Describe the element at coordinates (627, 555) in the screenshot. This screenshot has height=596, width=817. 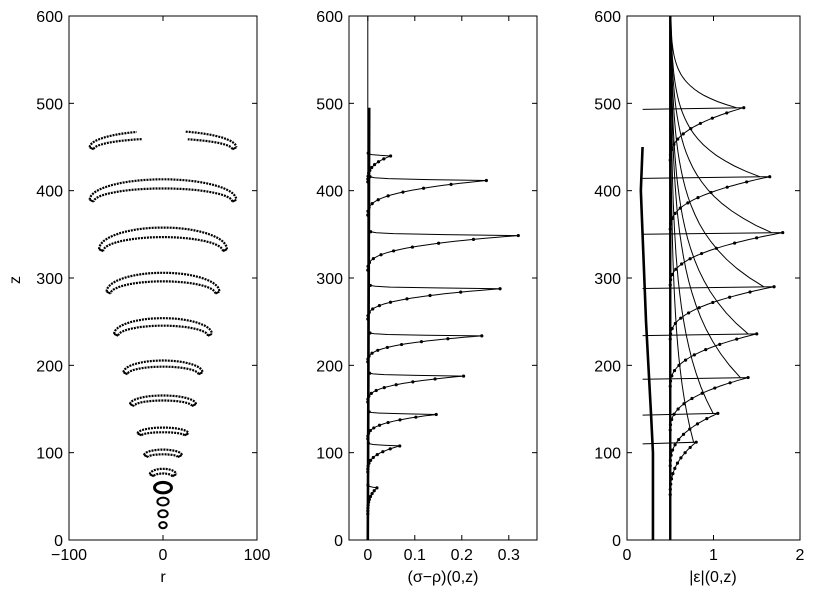
I see `x-tick-label: 0` at that location.